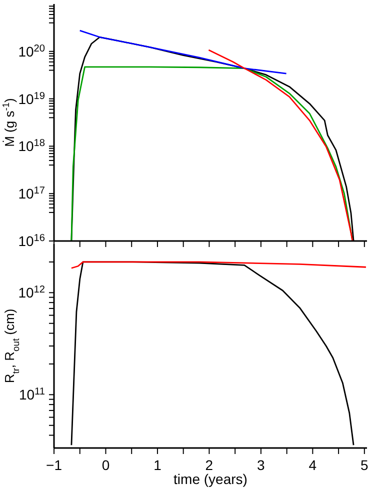  Describe the element at coordinates (211, 479) in the screenshot. I see `x-axis-title: time (years)` at that location.